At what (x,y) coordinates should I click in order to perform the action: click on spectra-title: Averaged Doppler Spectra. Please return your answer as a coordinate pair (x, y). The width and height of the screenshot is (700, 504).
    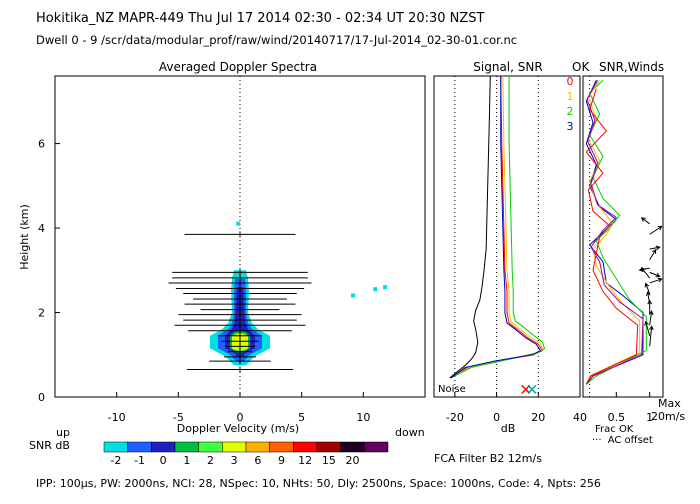
    Looking at the image, I should click on (238, 67).